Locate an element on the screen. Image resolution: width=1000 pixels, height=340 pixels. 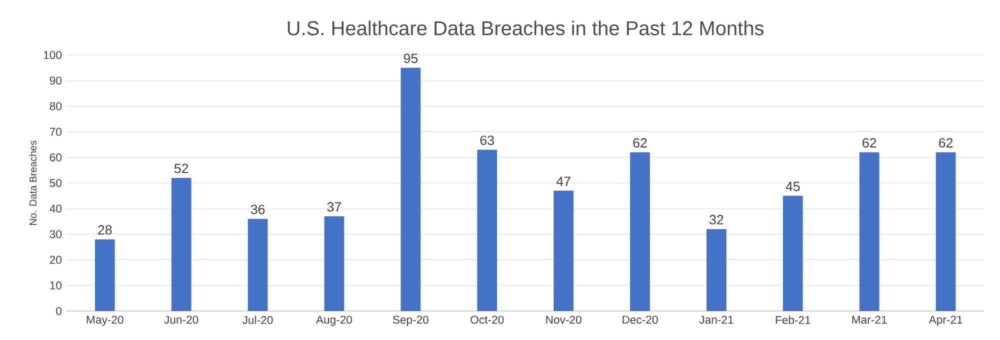
data-label: 52 is located at coordinates (181, 169).